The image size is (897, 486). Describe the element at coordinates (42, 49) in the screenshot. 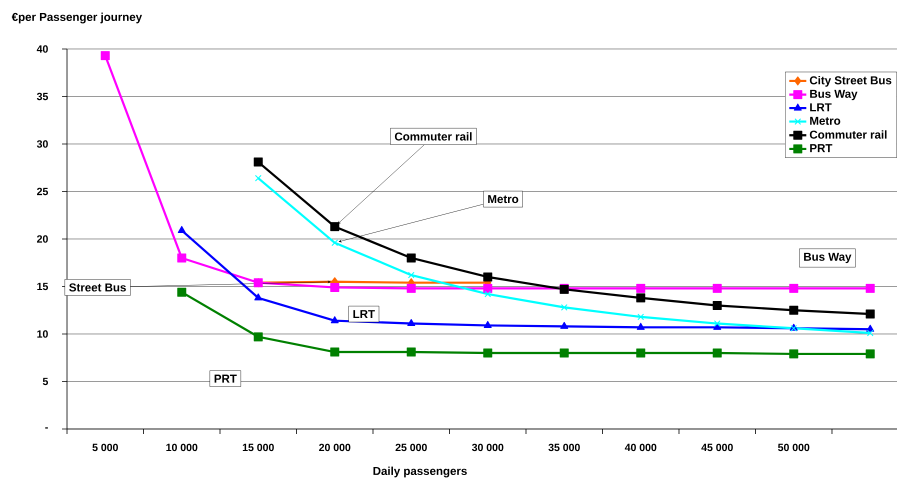

I see `y-tick-label: 40` at that location.